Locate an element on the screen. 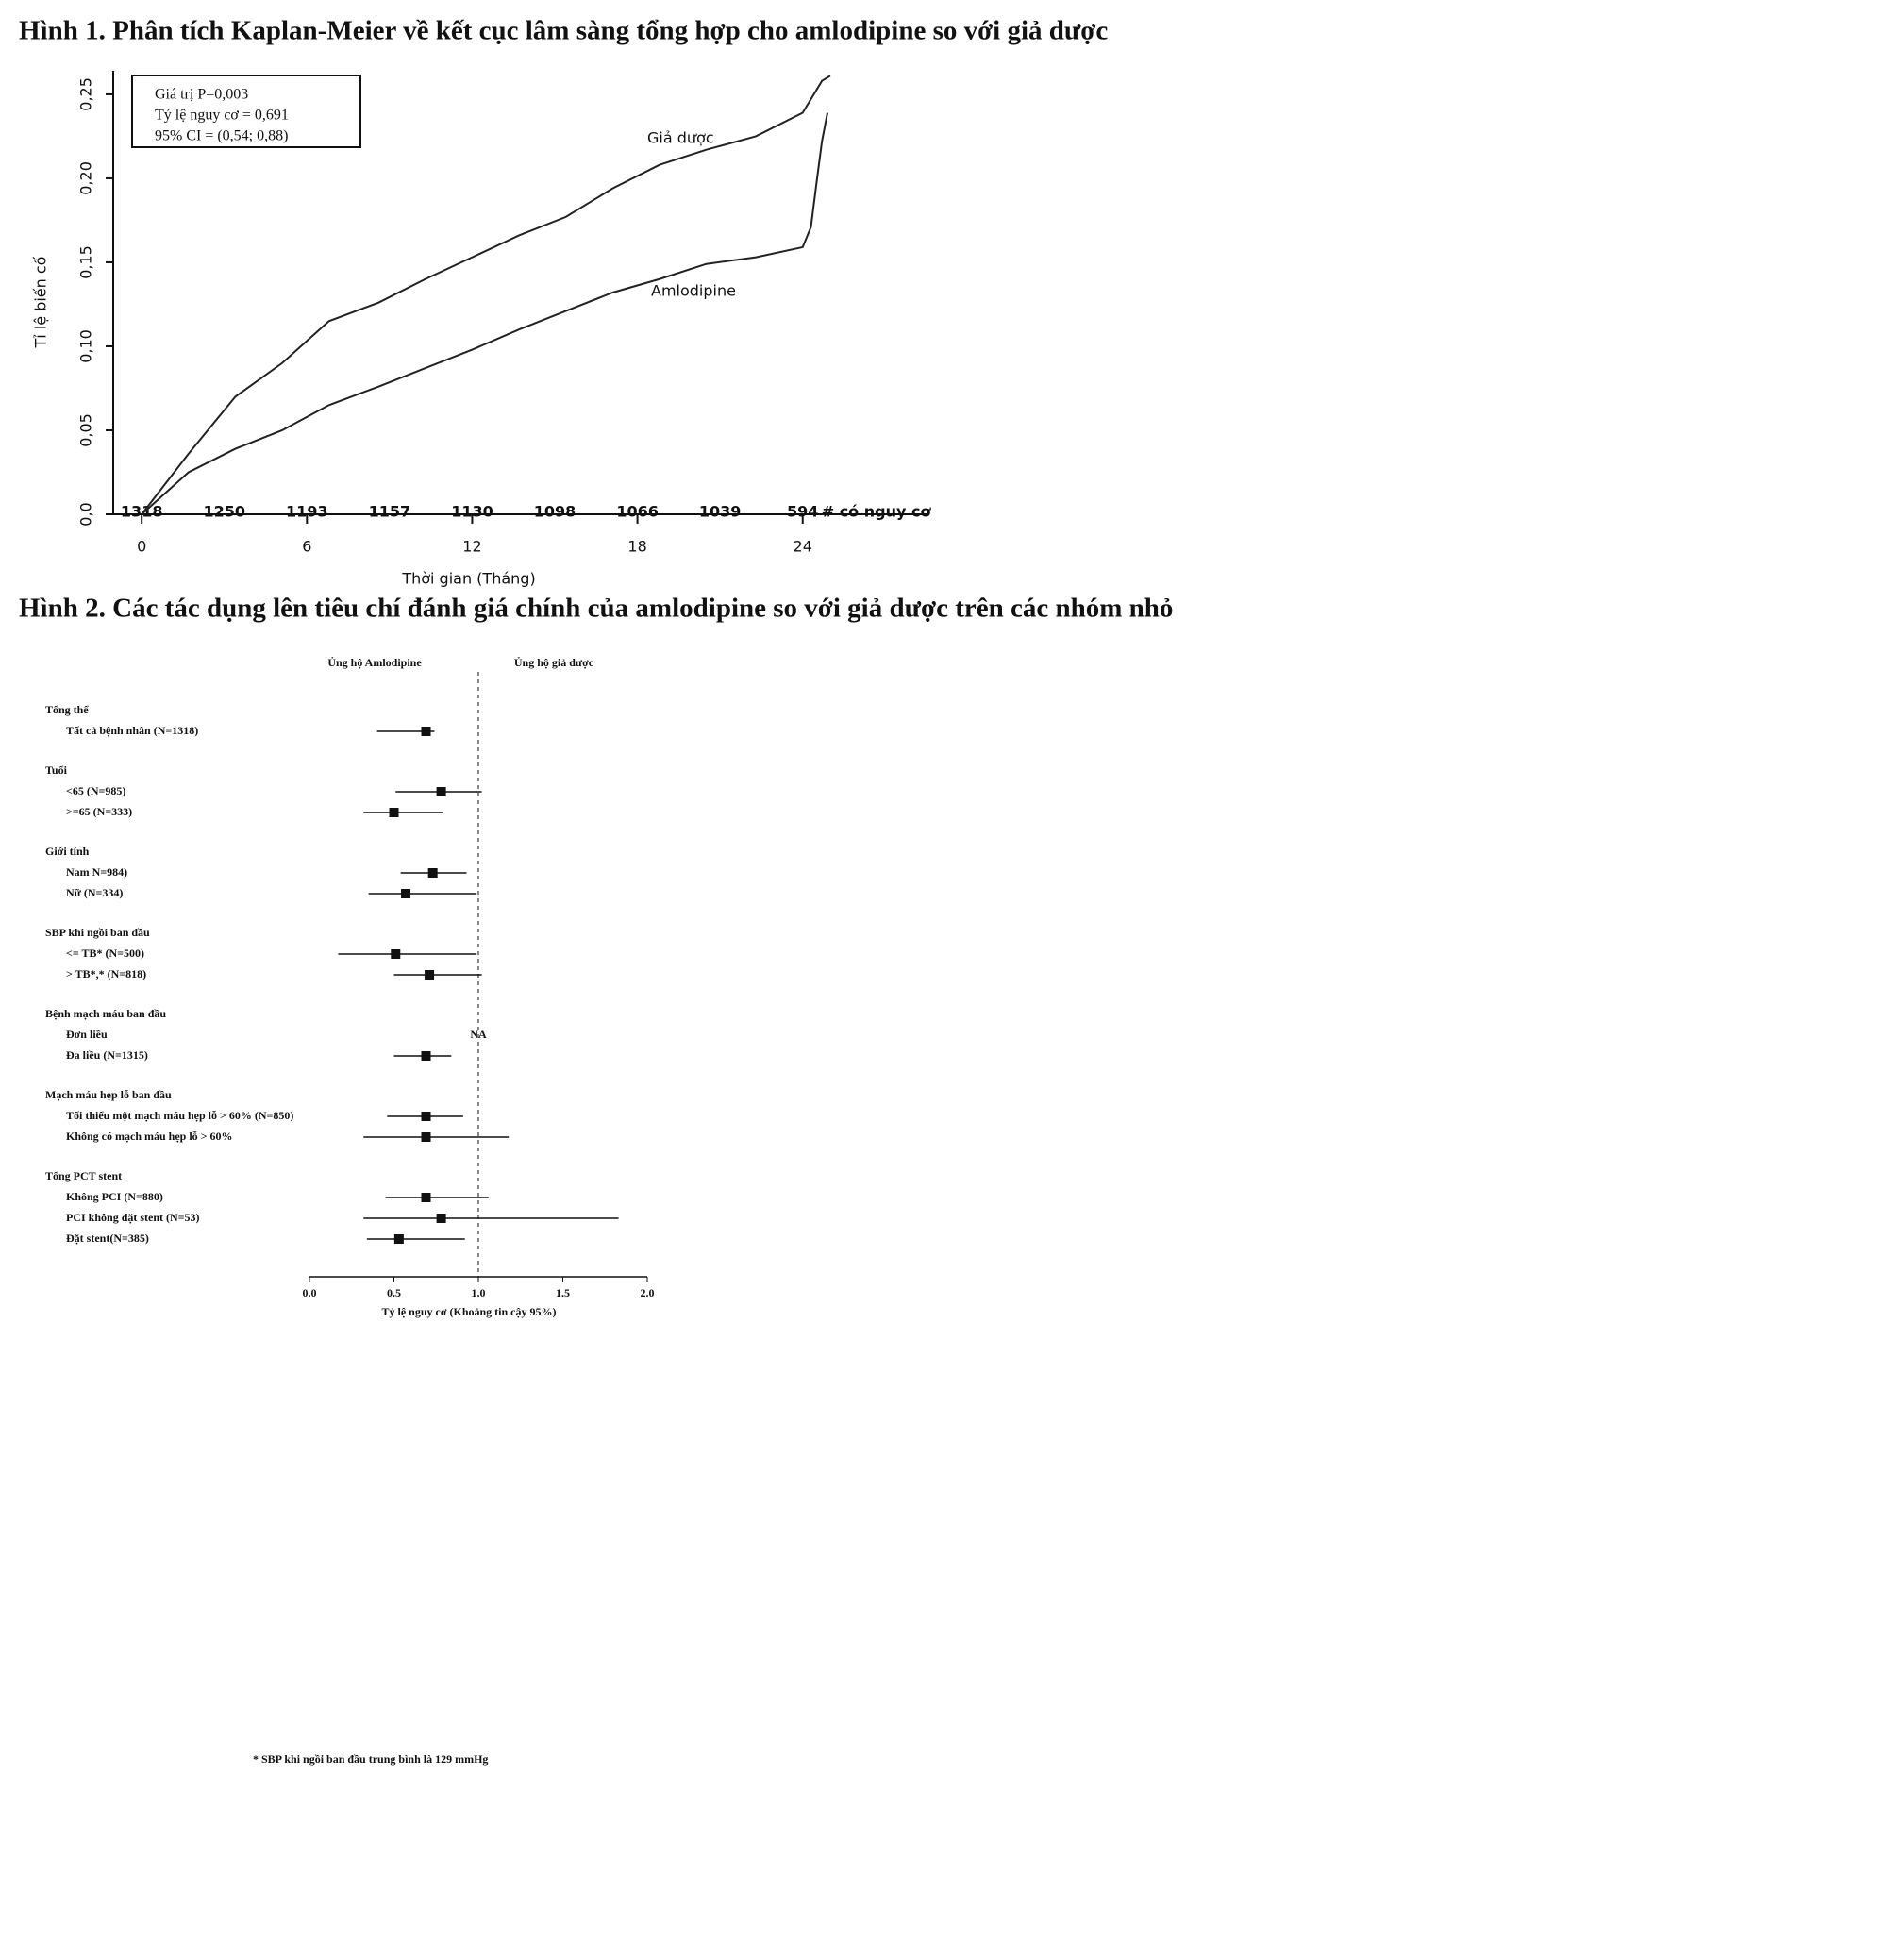  row-header: Mạch máu hẹp lỗ ban đầu is located at coordinates (108, 1094).